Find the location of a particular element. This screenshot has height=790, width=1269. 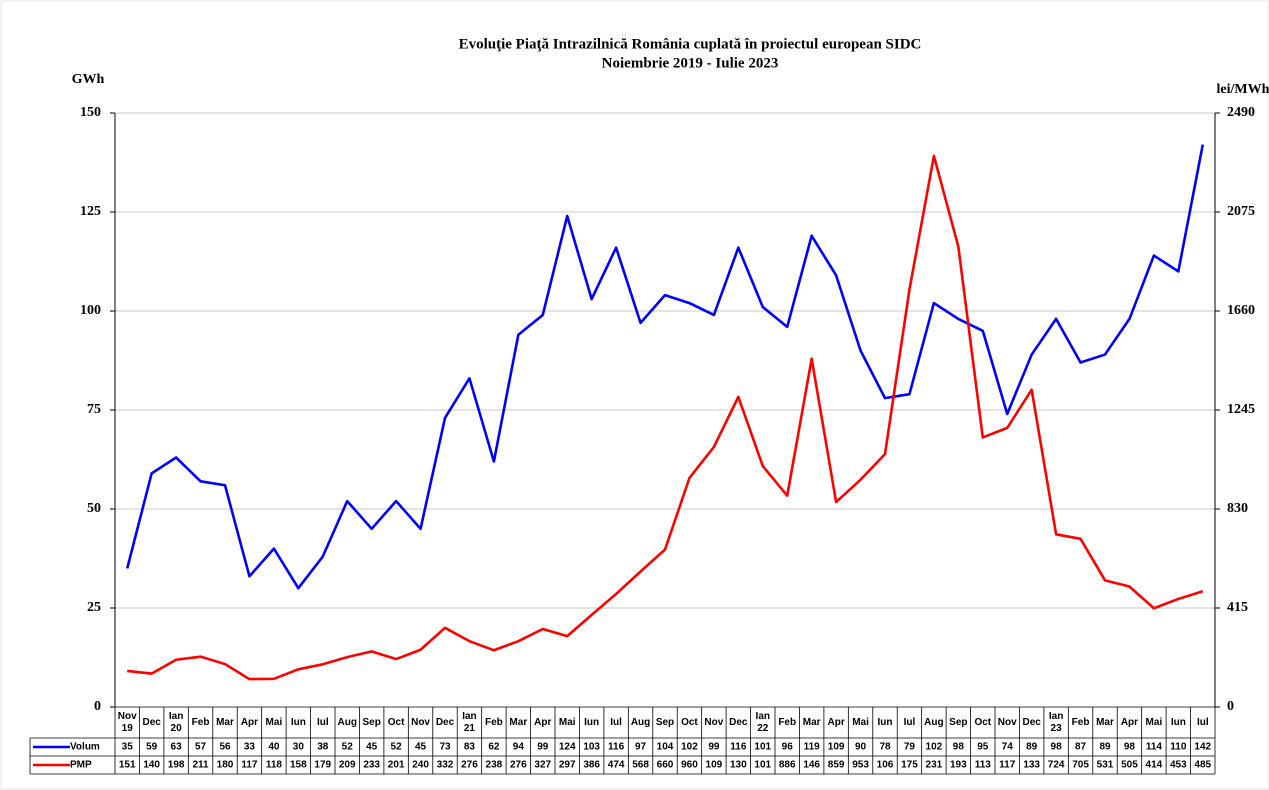

table-value: 505 is located at coordinates (1129, 765).